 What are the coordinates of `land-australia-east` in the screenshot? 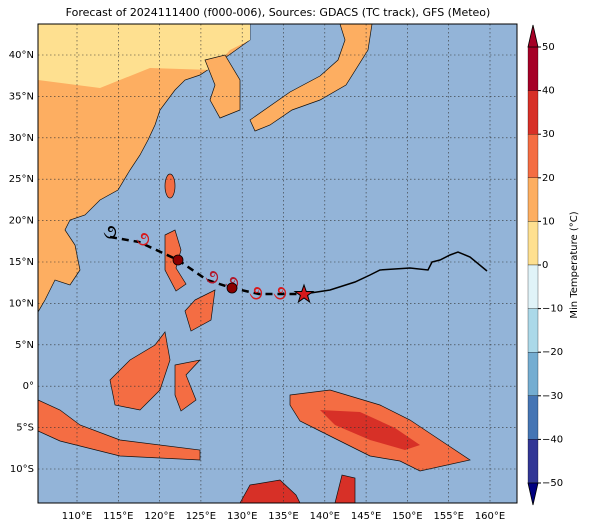 It's located at (345, 488).